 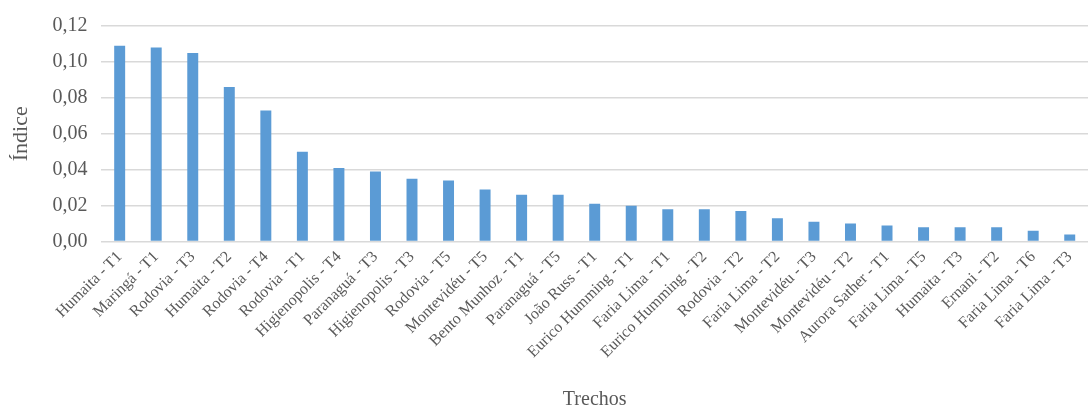 What do you see at coordinates (594, 398) in the screenshot?
I see `x-axis-title: Trechos` at bounding box center [594, 398].